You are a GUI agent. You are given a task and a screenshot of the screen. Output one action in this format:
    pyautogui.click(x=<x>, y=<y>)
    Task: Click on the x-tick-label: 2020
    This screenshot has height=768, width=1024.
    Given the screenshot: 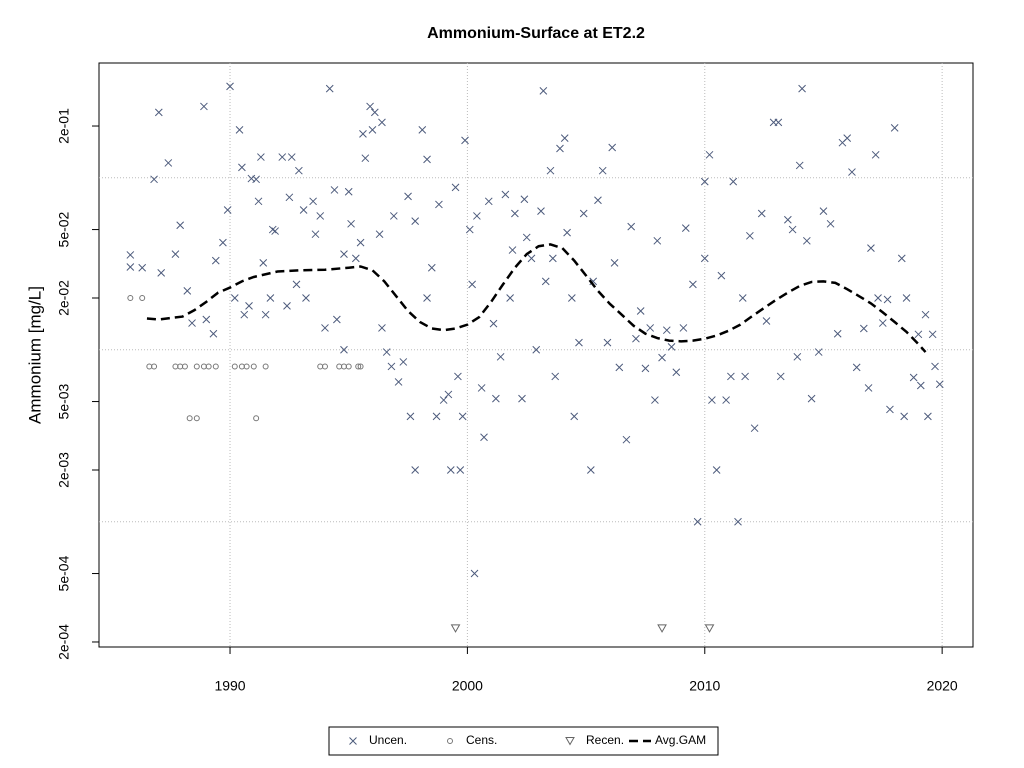 What is the action you would take?
    pyautogui.click(x=942, y=686)
    